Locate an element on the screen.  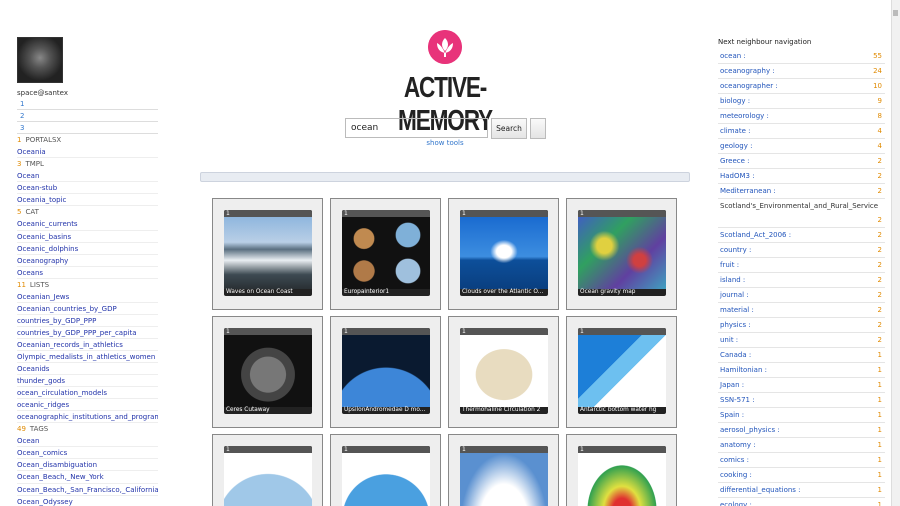
result-tile: 1 Ceres Cutaway is located at coordinates (267, 372).